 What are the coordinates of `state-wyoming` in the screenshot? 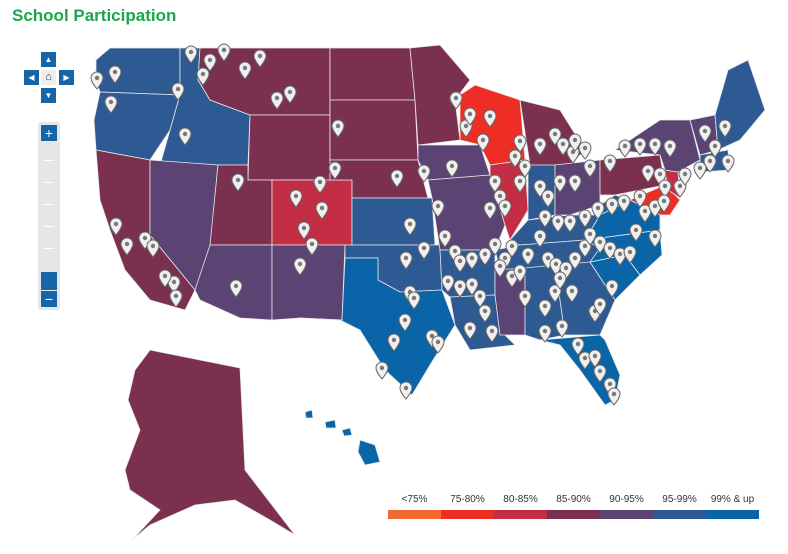 It's located at (289, 147).